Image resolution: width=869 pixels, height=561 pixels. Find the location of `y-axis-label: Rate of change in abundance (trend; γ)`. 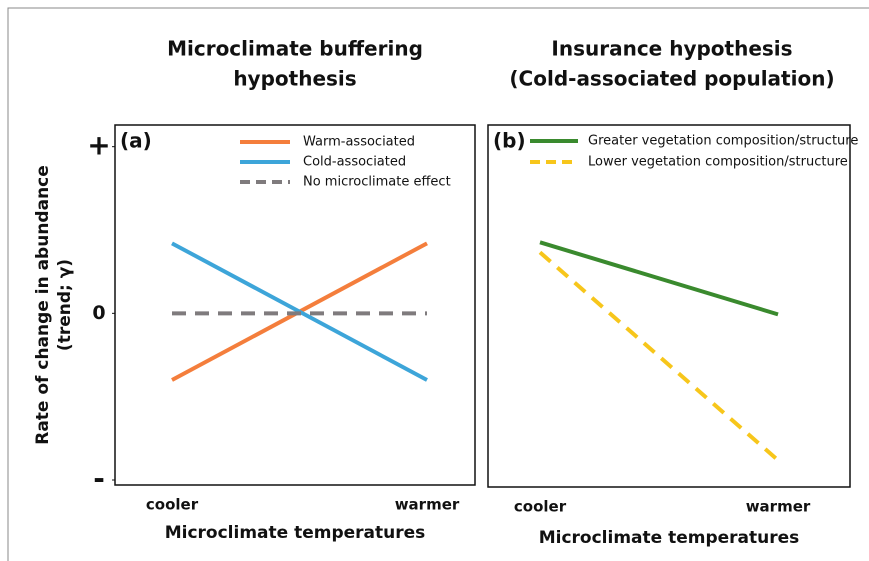

y-axis-label: Rate of change in abundance (trend; γ) is located at coordinates (54, 305).